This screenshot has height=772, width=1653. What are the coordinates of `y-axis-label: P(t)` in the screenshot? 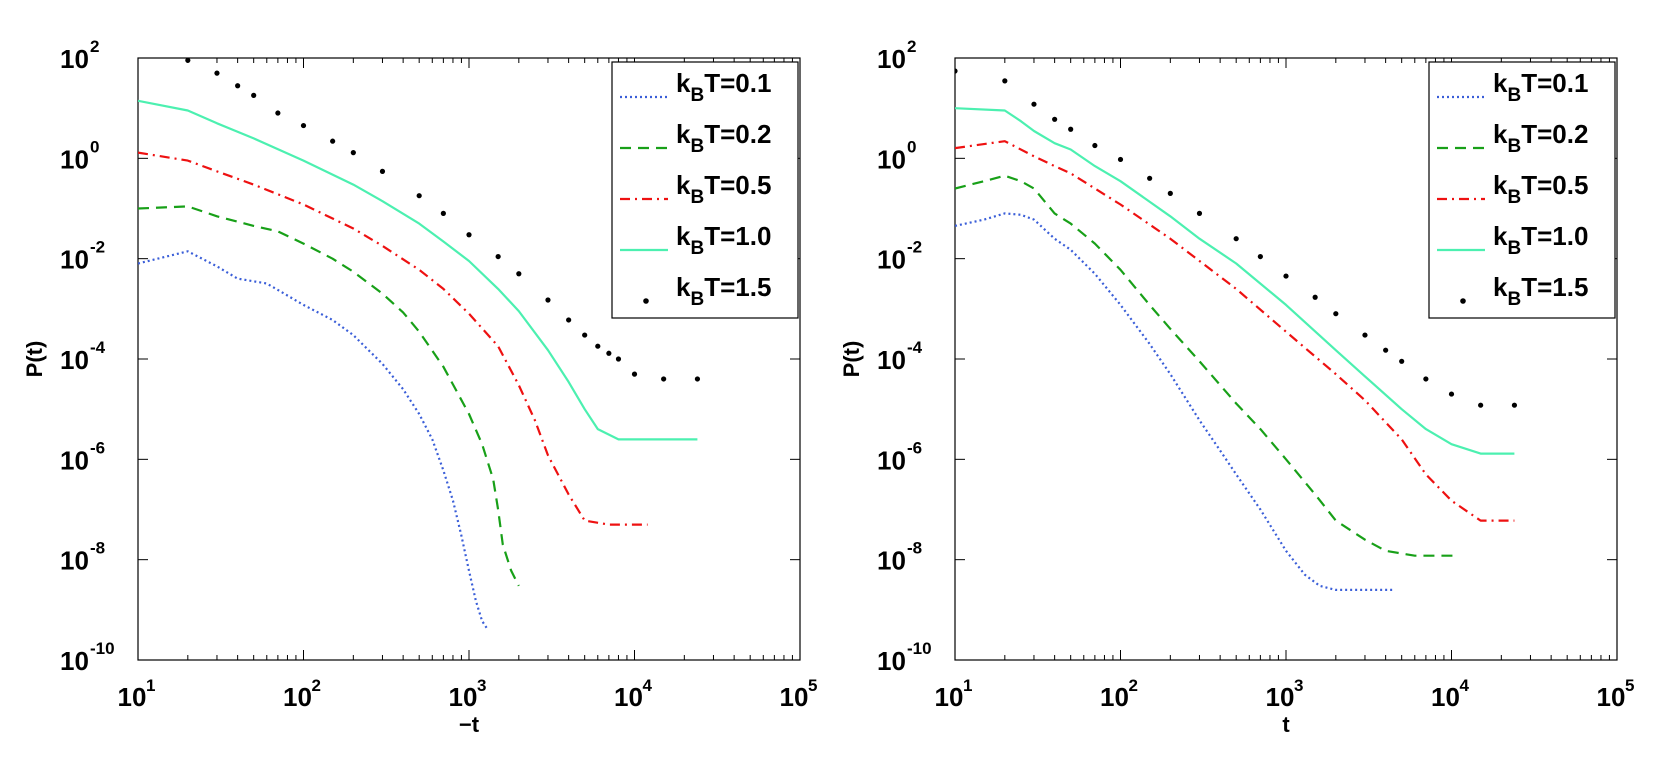 It's located at (34, 359).